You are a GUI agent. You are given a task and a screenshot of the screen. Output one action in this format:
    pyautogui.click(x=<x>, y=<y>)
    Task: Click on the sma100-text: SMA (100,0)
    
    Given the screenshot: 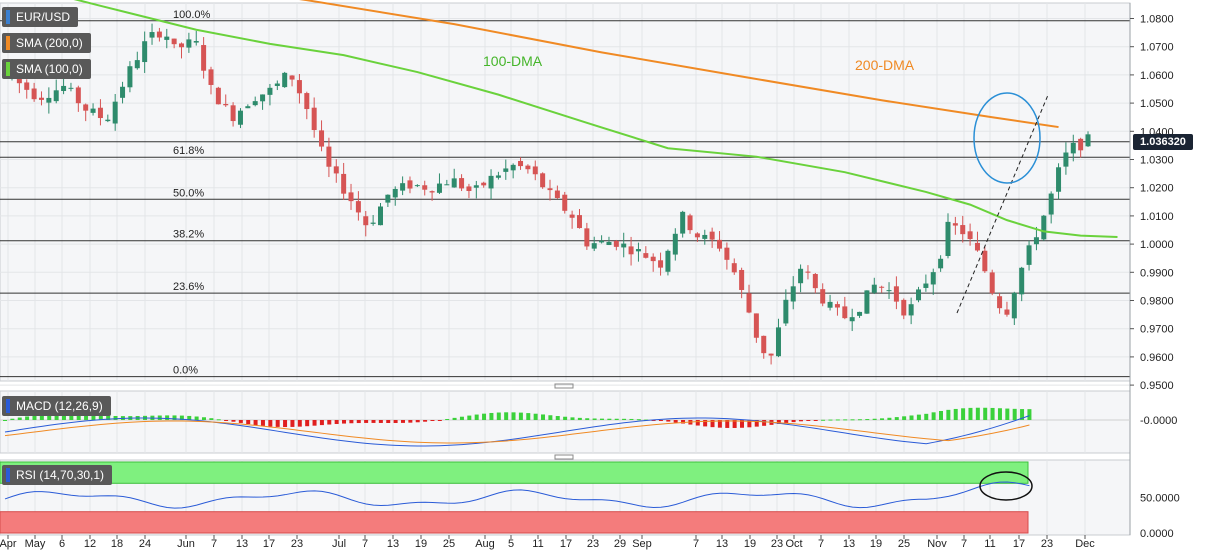 What is the action you would take?
    pyautogui.click(x=49, y=69)
    